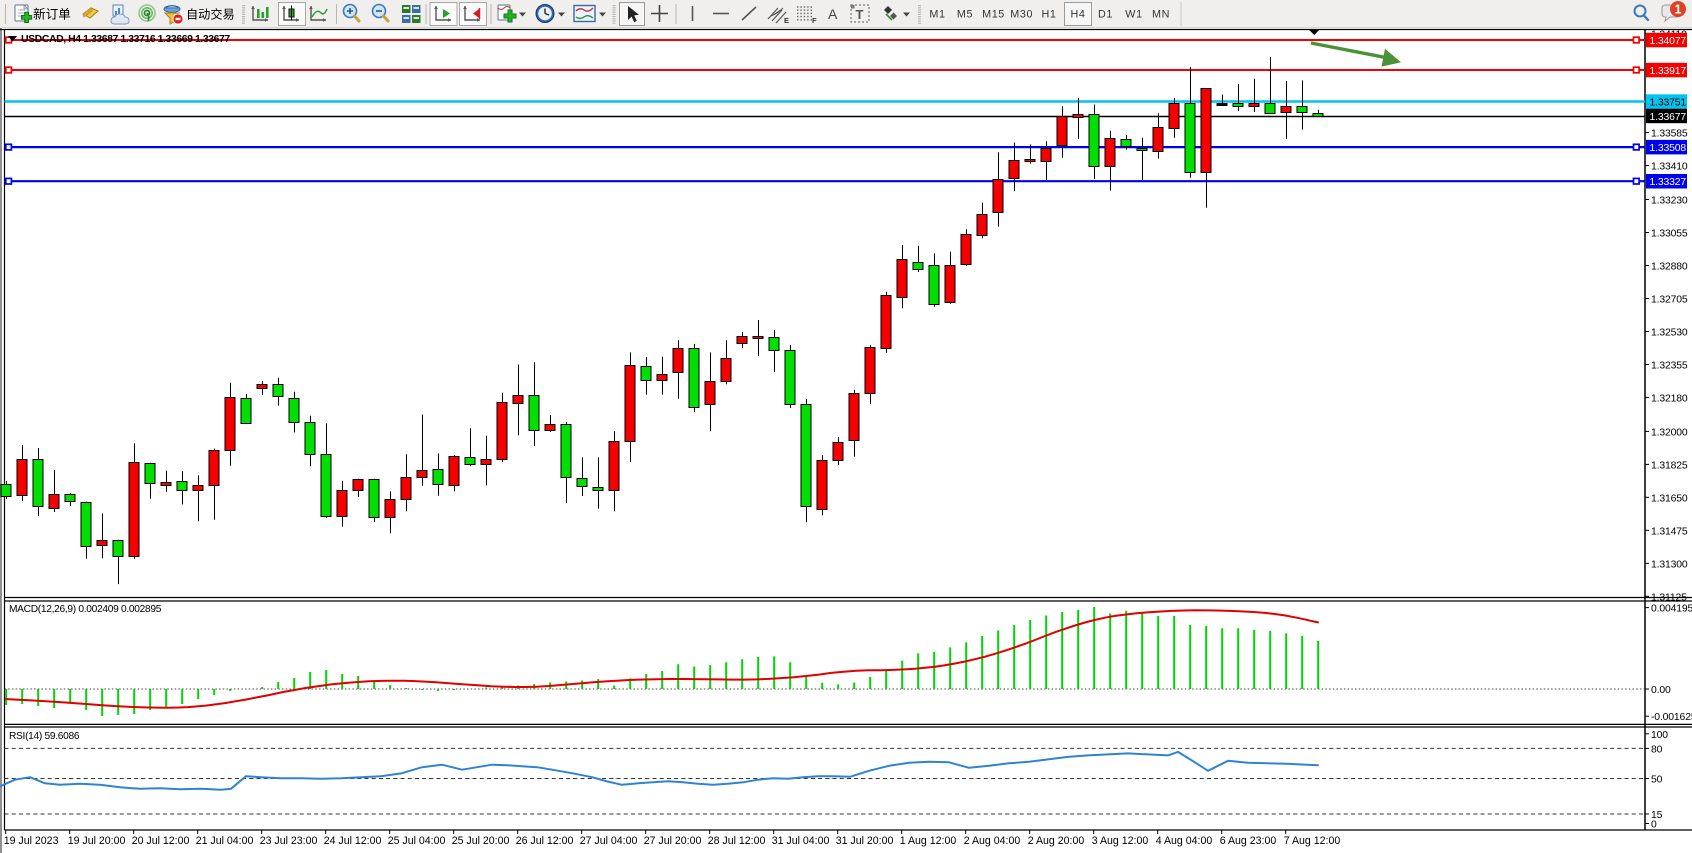 The width and height of the screenshot is (1692, 853). What do you see at coordinates (417, 841) in the screenshot?
I see `svg-text: 25 Jul 04:00` at bounding box center [417, 841].